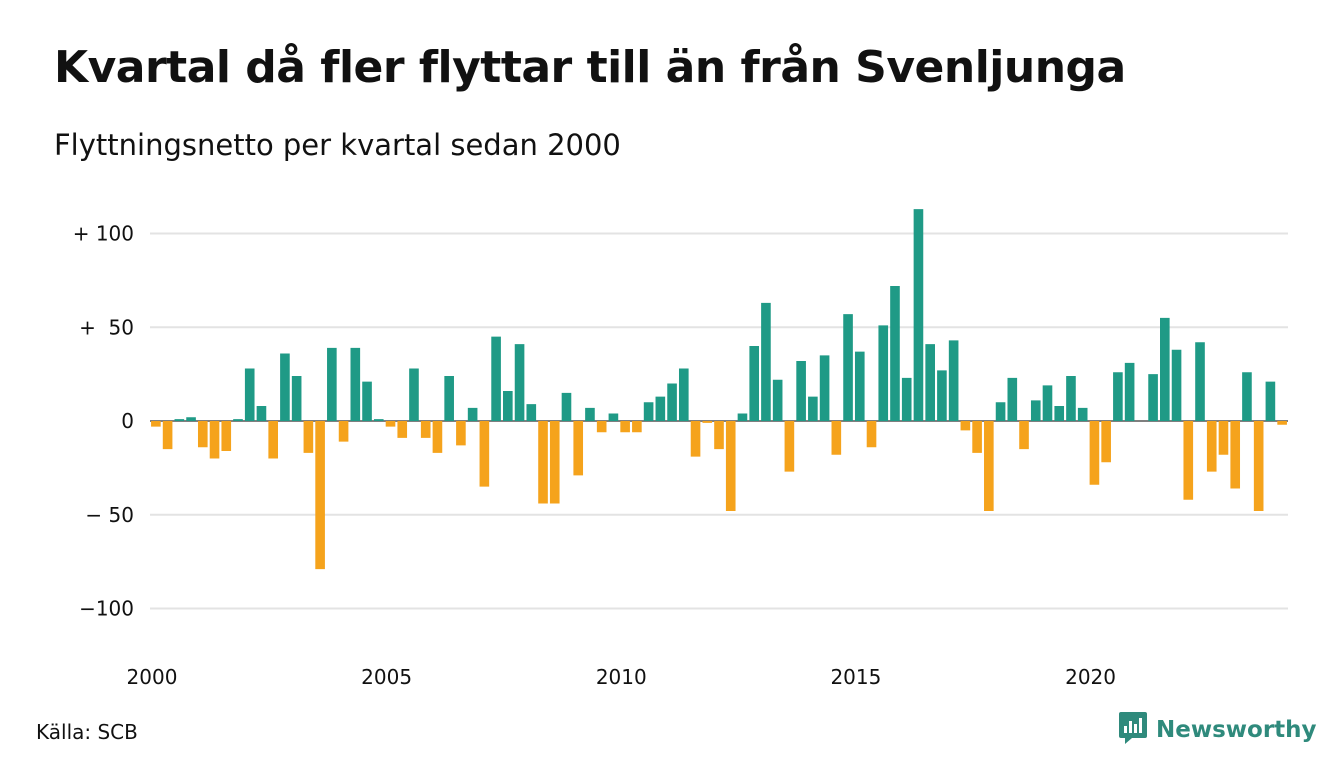 This screenshot has height=780, width=1340. What do you see at coordinates (1090, 677) in the screenshot?
I see `x-tick-label: 2020` at bounding box center [1090, 677].